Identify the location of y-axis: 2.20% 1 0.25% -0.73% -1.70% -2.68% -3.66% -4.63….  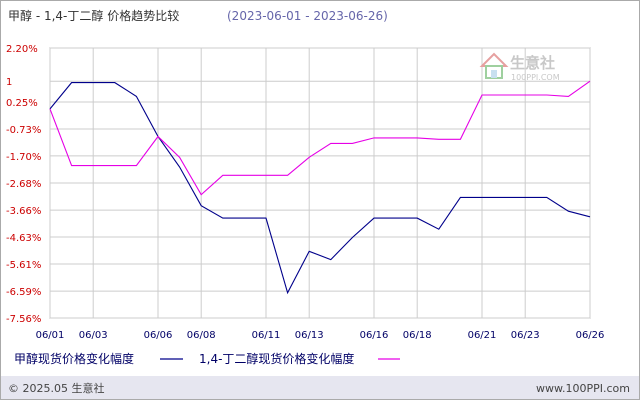
(23, 184).